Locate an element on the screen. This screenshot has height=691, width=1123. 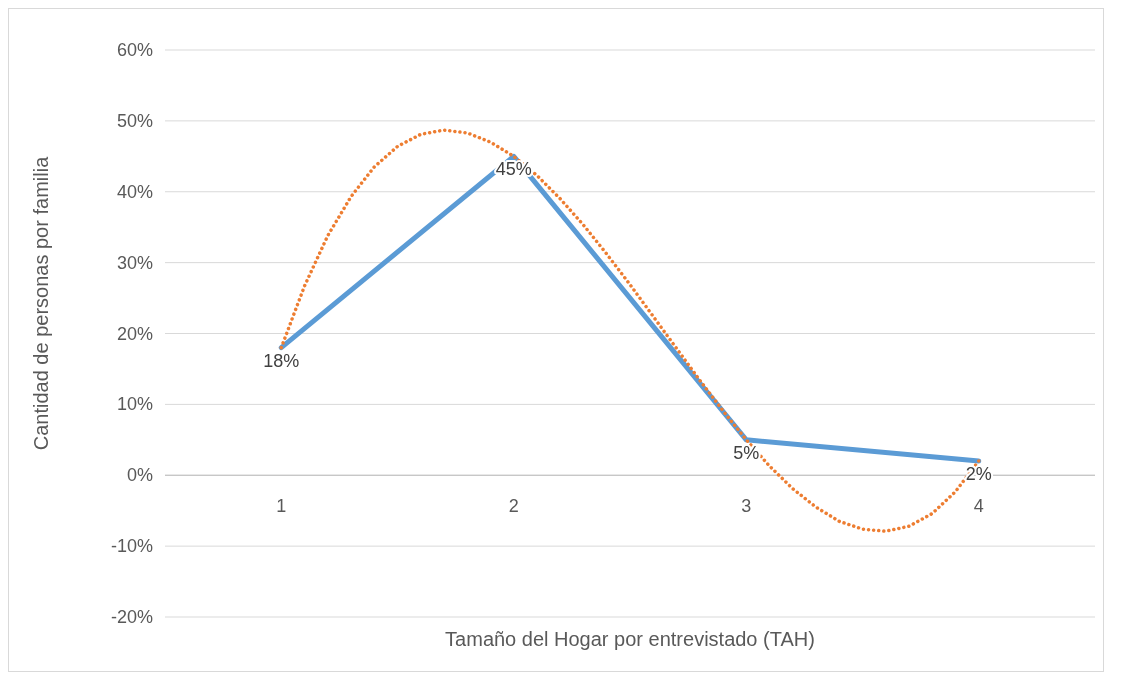
x-tick-label: 3 is located at coordinates (746, 506).